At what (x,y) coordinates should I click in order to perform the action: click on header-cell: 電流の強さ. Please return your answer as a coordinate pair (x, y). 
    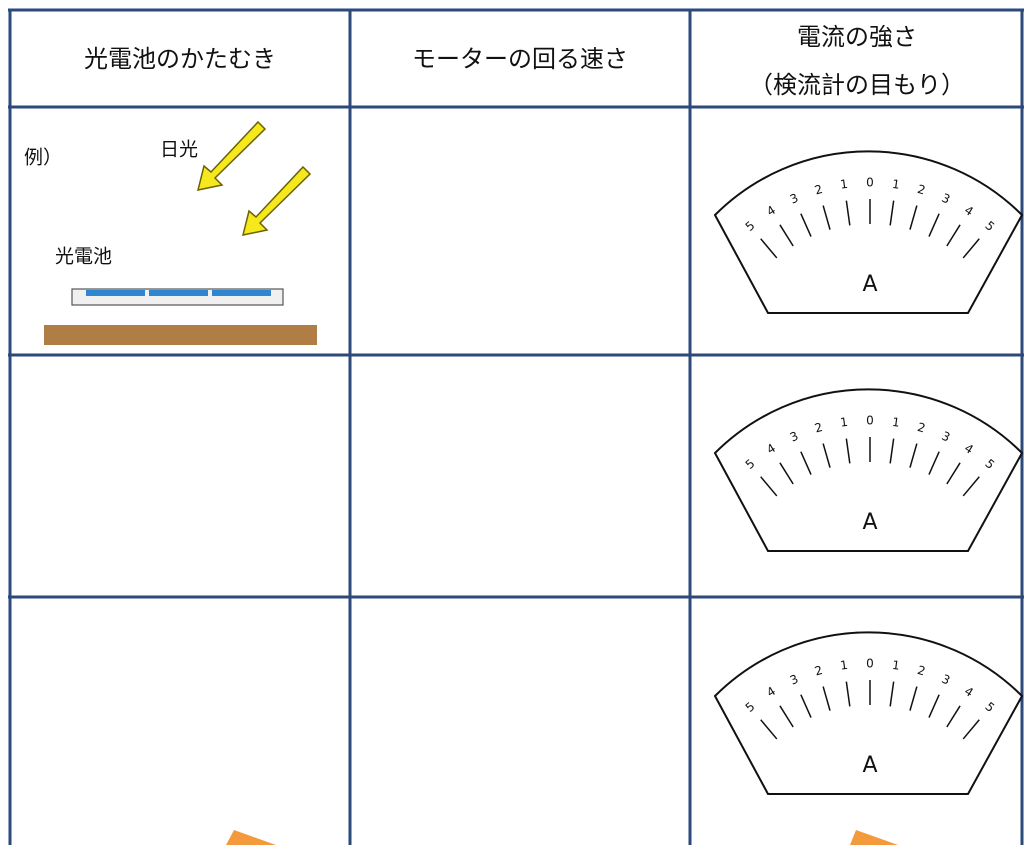
    Looking at the image, I should click on (857, 37).